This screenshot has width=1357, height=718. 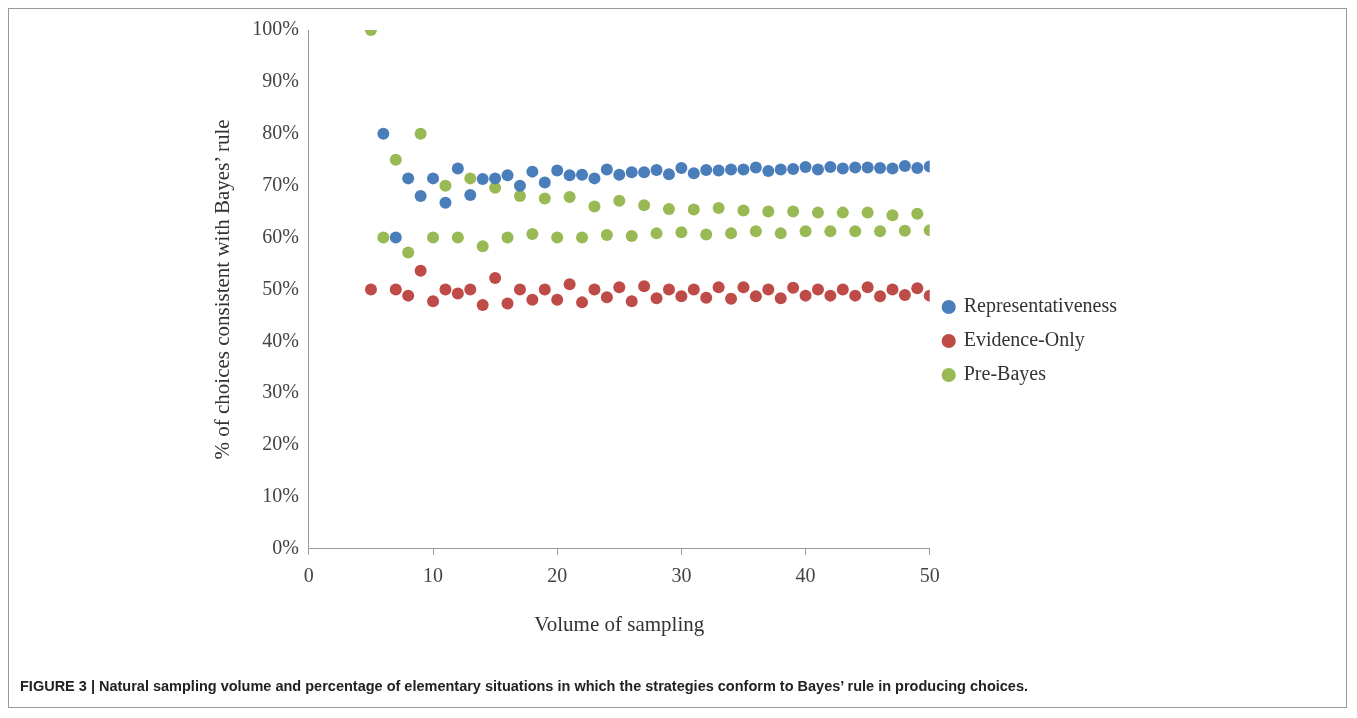 I want to click on y-tick-label: 10%, so click(x=280, y=495).